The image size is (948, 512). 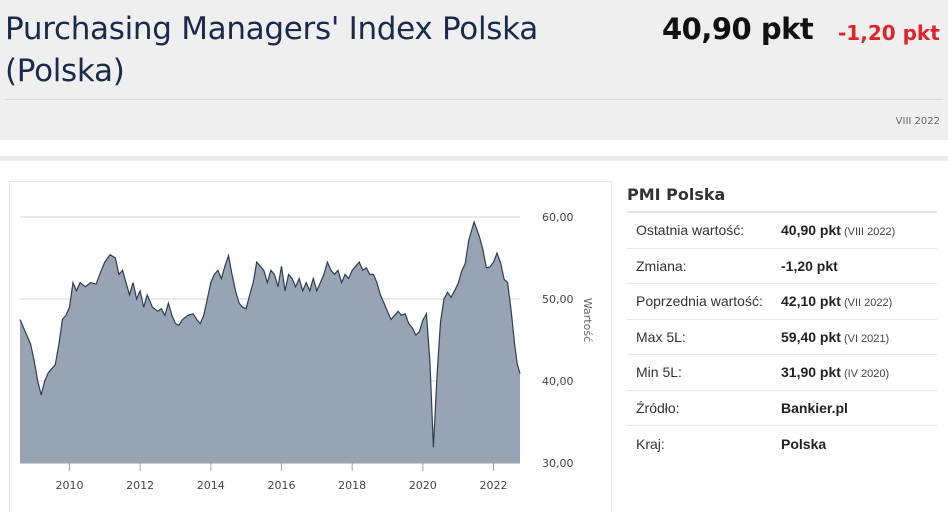 I want to click on y-tick-label: 50,00, so click(x=558, y=299).